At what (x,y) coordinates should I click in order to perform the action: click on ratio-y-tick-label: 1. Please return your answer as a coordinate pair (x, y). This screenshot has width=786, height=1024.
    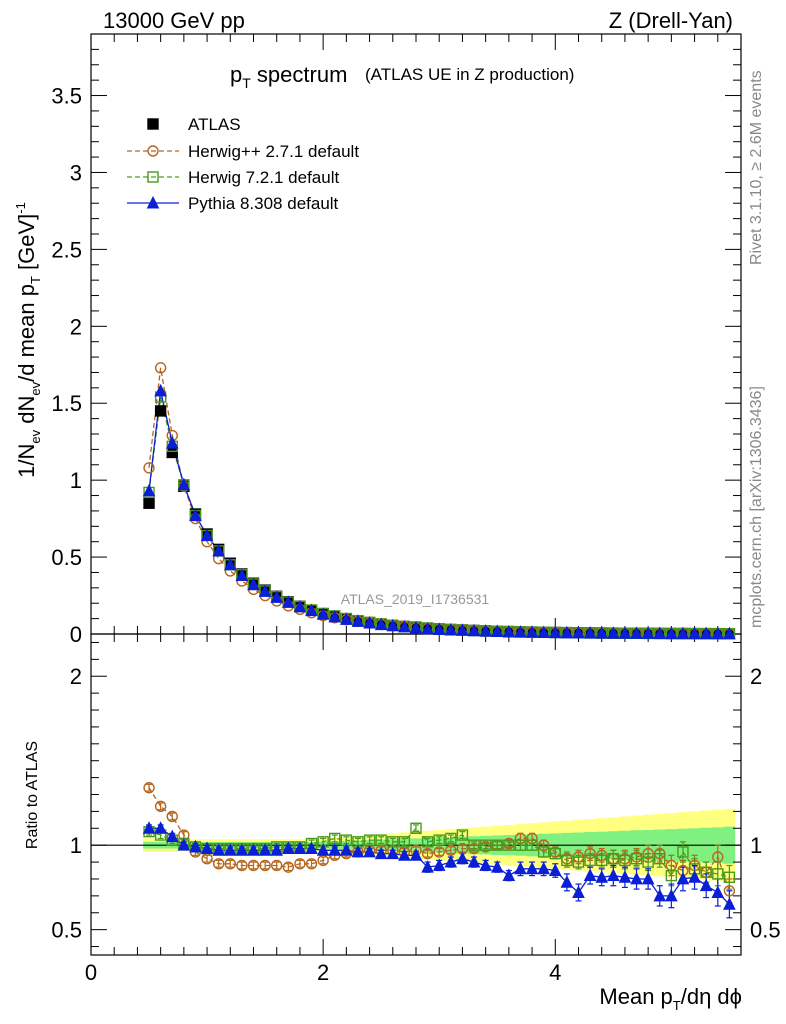
    Looking at the image, I should click on (76, 845).